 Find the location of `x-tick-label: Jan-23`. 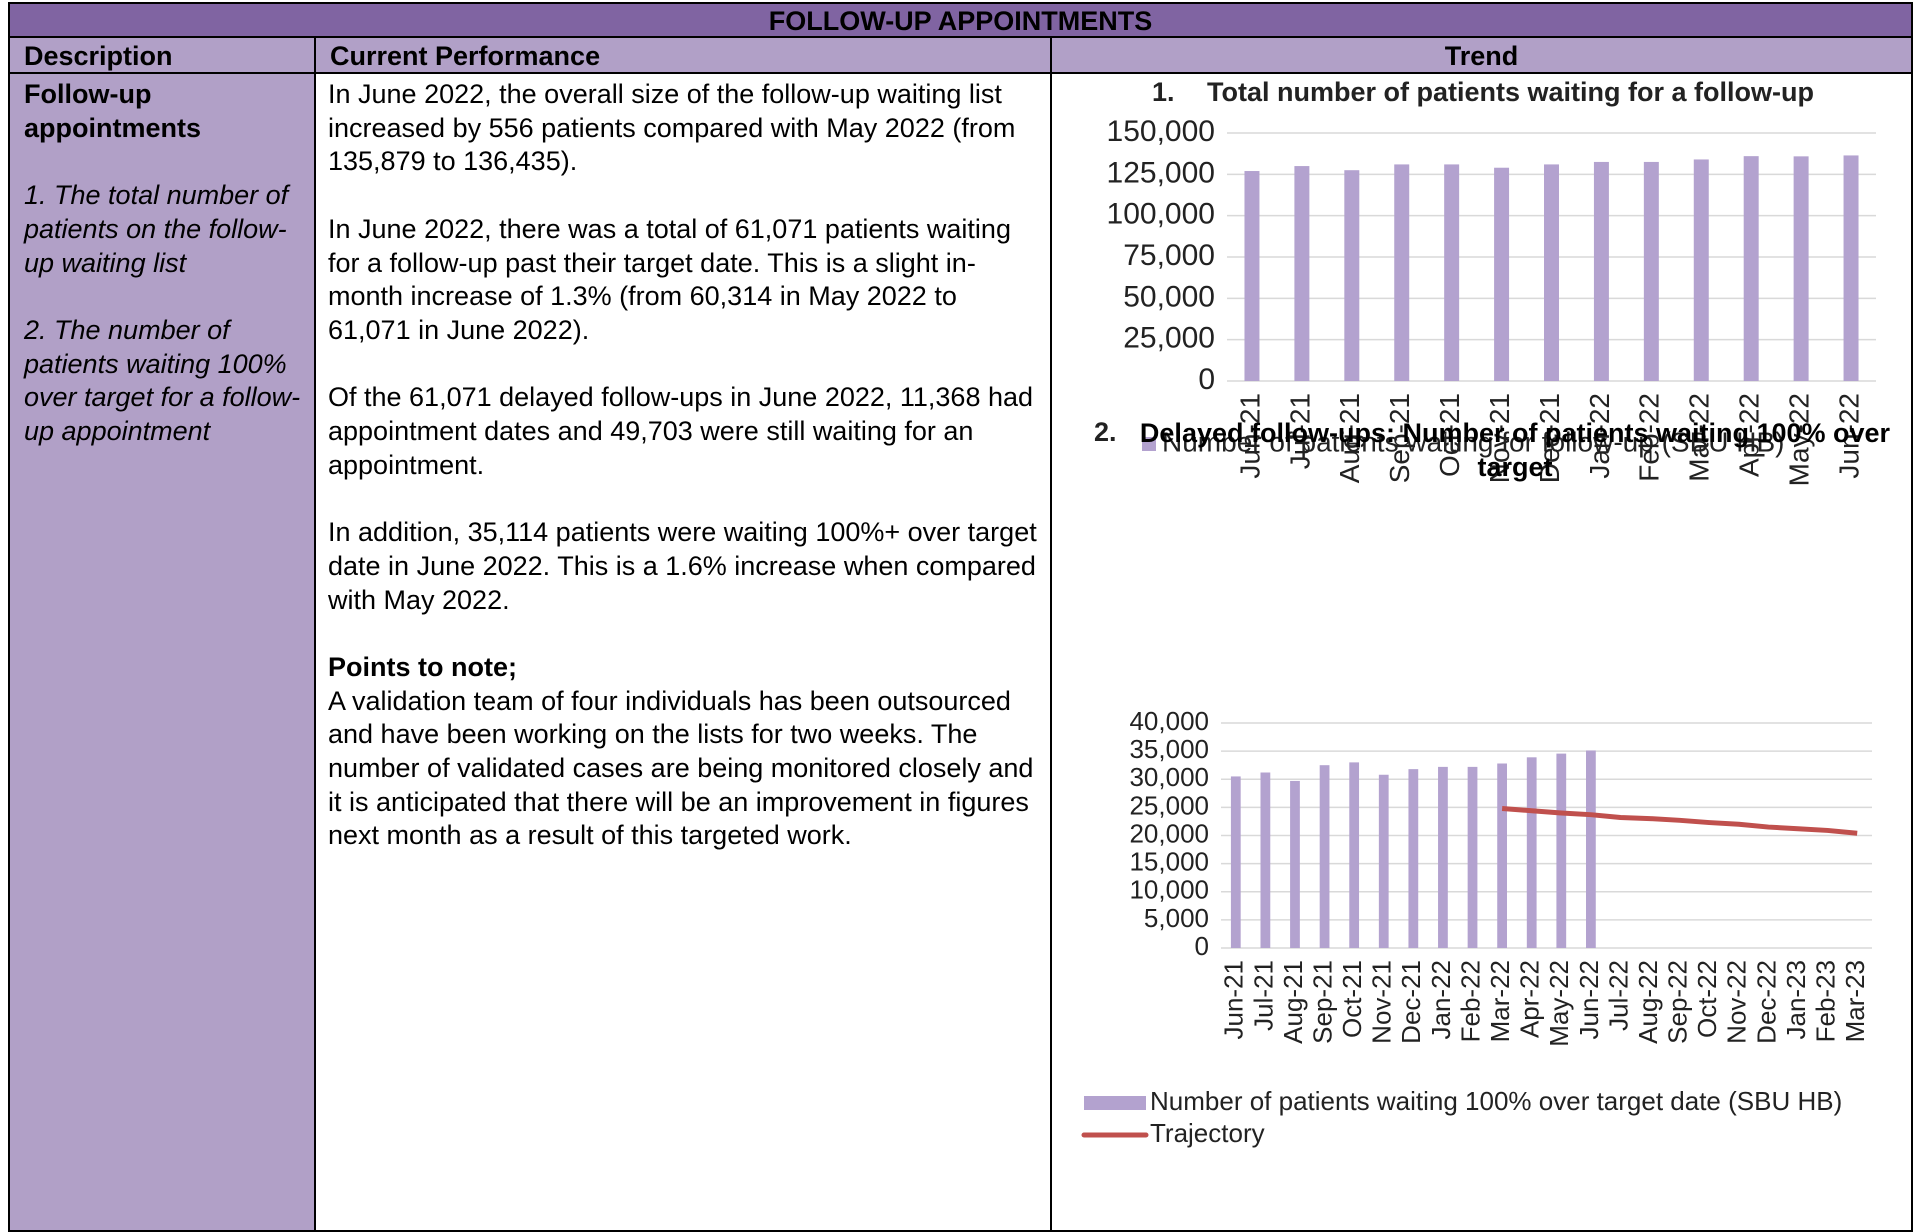

x-tick-label: Jan-23 is located at coordinates (1796, 1000).